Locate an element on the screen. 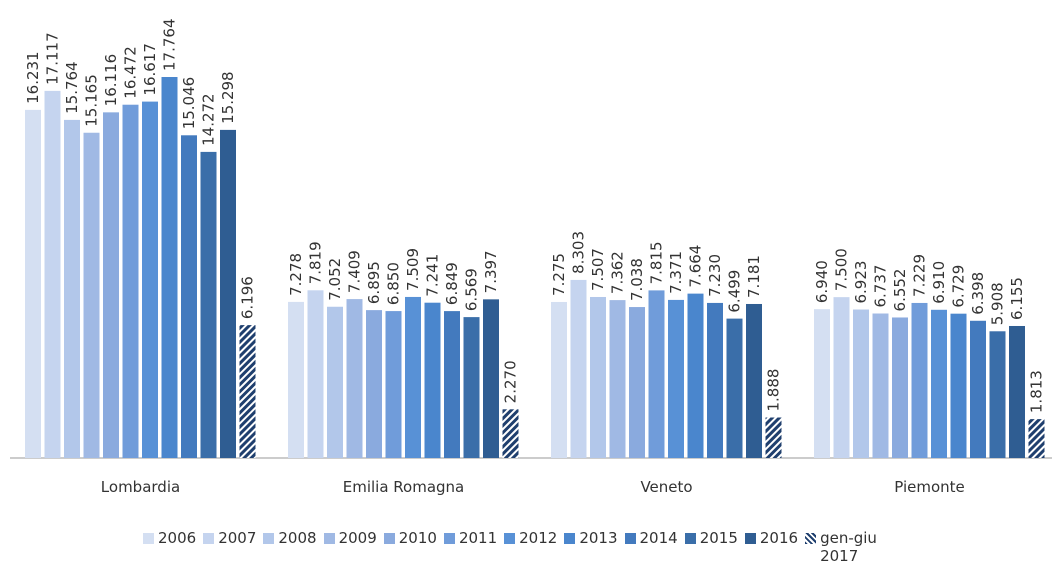 Image resolution: width=1052 pixels, height=574 pixels. data-label: 6.398 is located at coordinates (978, 293).